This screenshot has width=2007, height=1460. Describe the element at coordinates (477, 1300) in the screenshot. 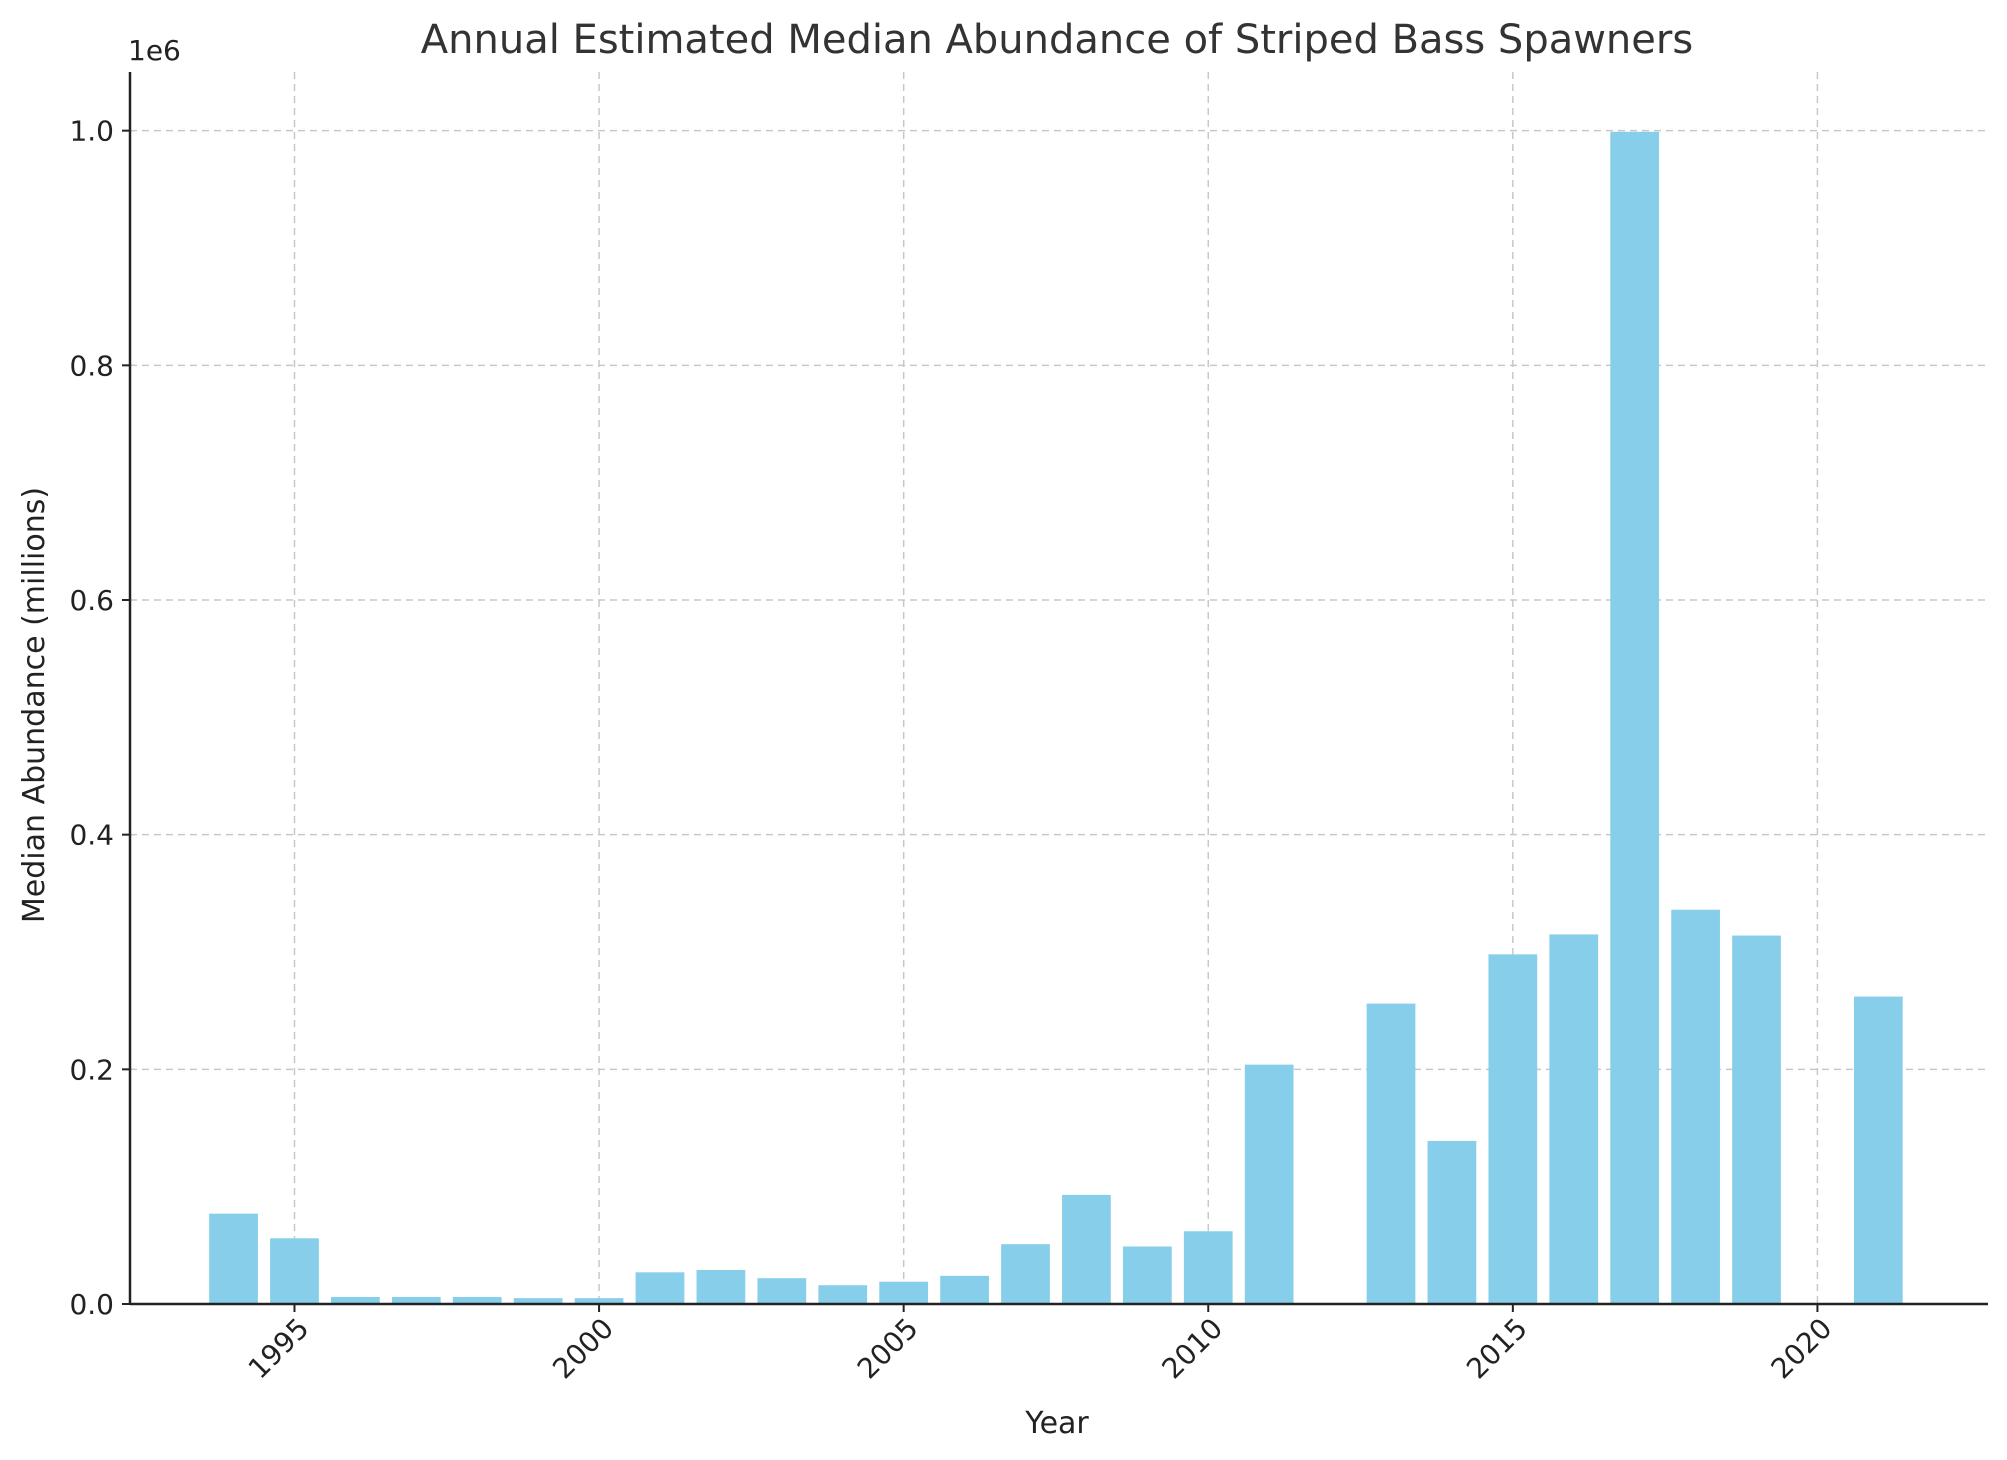

I see `bar-1998` at that location.